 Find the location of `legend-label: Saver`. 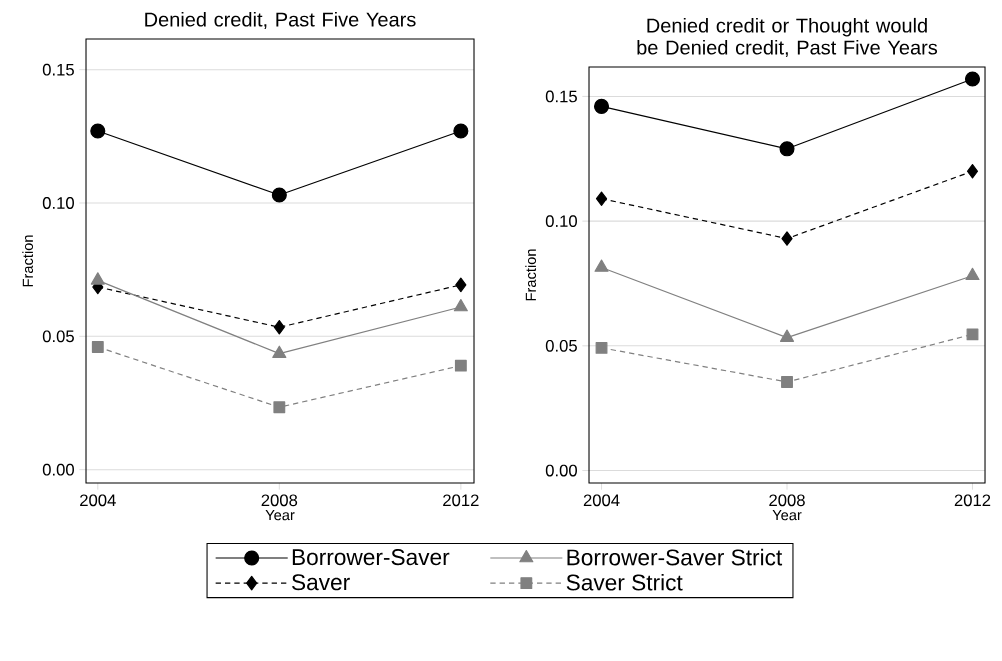

legend-label: Saver is located at coordinates (321, 582).